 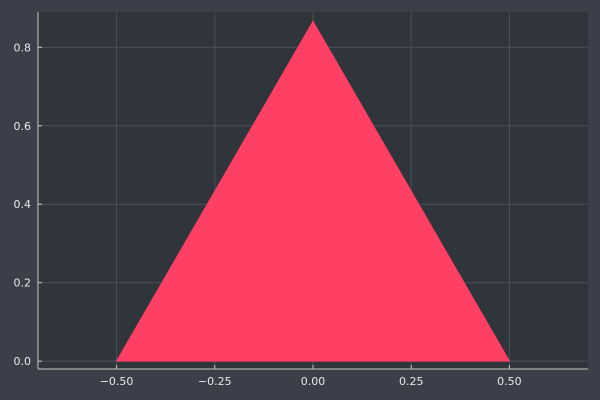 I want to click on x-tick-label: −0.50, so click(x=117, y=381).